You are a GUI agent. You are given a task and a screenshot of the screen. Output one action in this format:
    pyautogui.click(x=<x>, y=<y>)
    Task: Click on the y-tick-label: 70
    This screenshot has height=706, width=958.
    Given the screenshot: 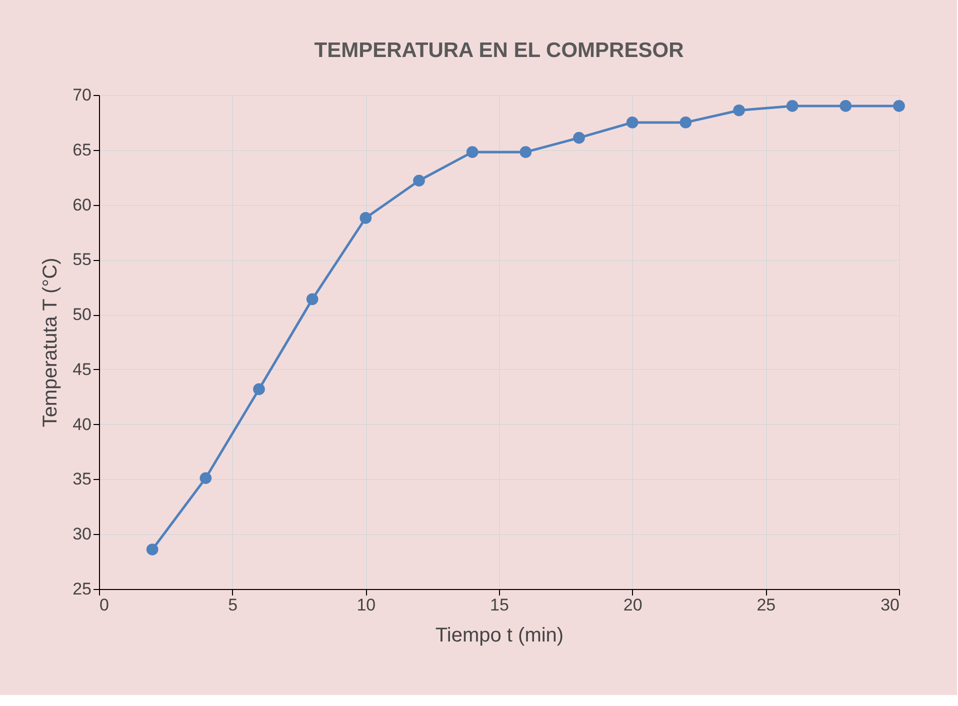 What is the action you would take?
    pyautogui.click(x=82, y=95)
    